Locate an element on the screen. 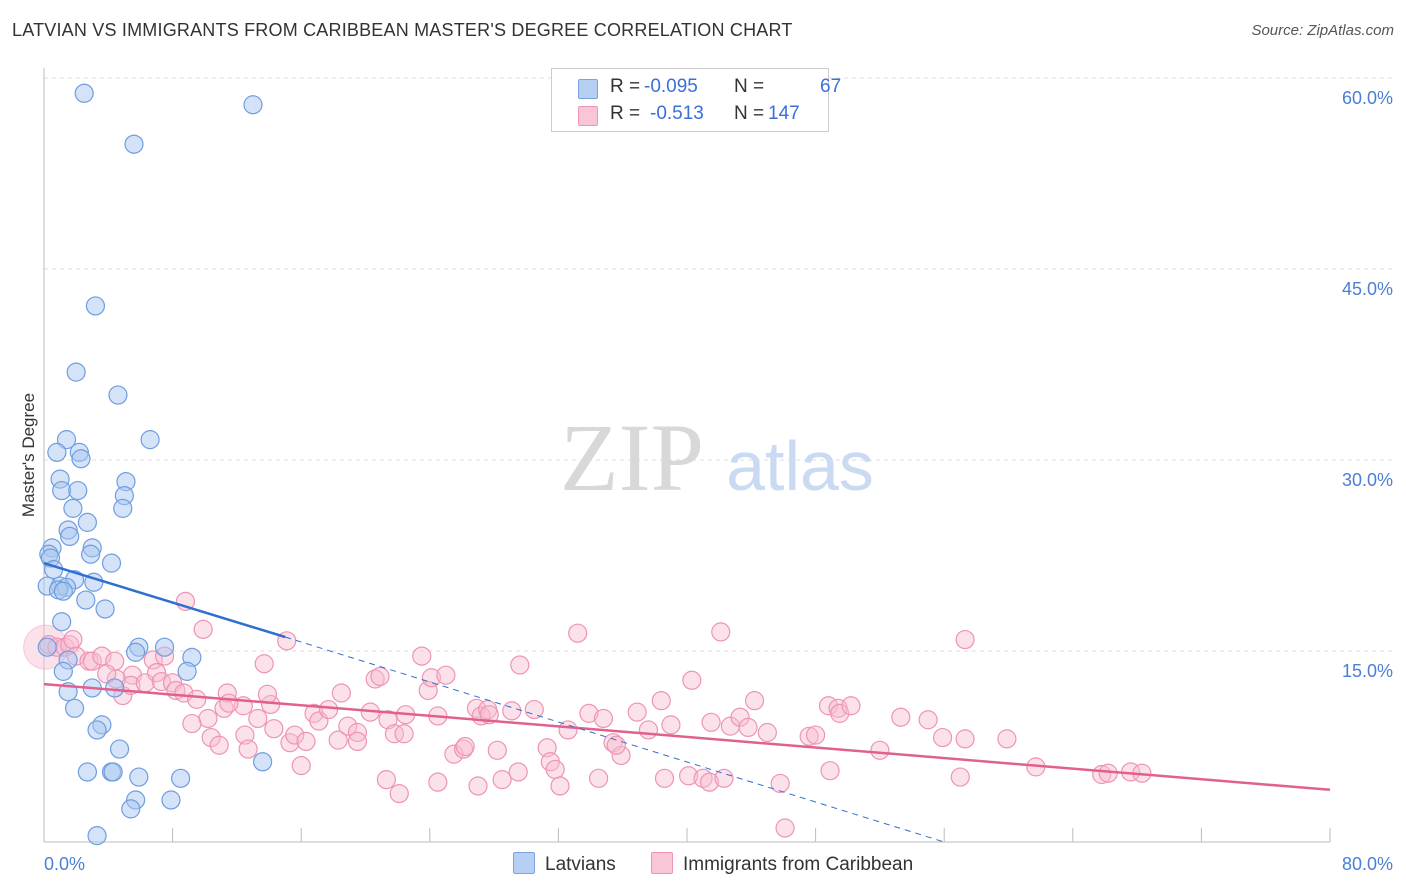 This screenshot has width=1406, height=892. y-tick-label: 45.0% is located at coordinates (1367, 289).